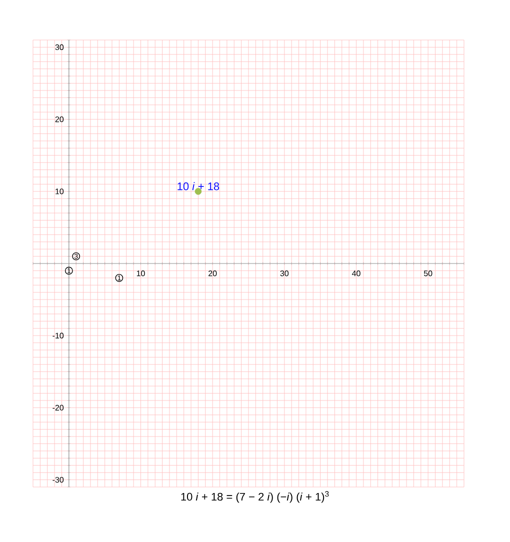  What do you see at coordinates (59, 119) in the screenshot?
I see `y-tick-label: 20` at bounding box center [59, 119].